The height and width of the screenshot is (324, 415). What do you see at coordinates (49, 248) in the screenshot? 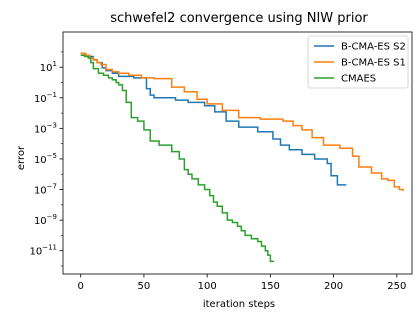
I see `y-tick-exponent: −11` at bounding box center [49, 248].